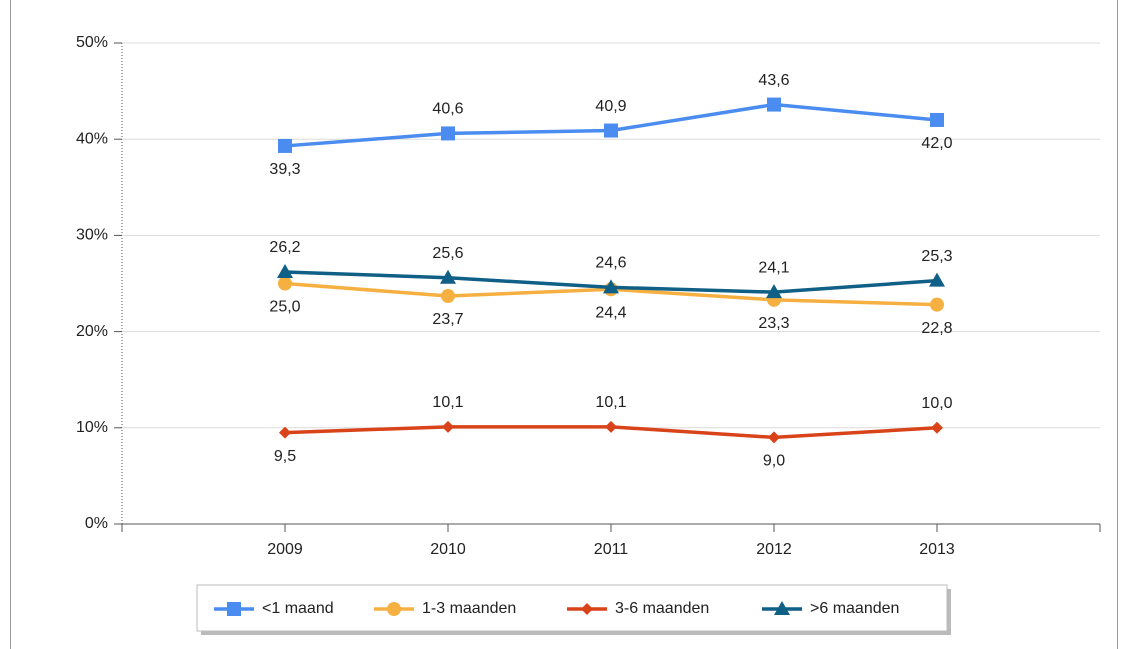 The image size is (1128, 649). I want to click on legend-label: 3-6 maanden, so click(662, 608).